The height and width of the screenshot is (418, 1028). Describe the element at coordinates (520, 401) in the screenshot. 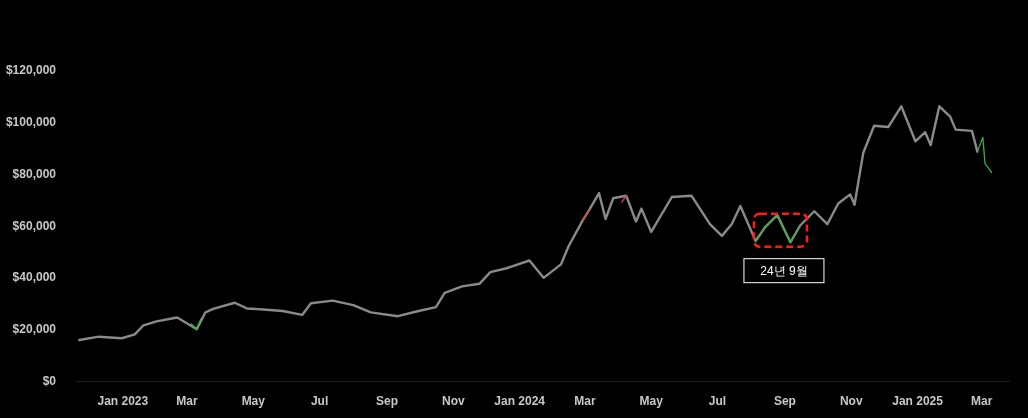

I see `x-tick-label: Jan 2024` at that location.